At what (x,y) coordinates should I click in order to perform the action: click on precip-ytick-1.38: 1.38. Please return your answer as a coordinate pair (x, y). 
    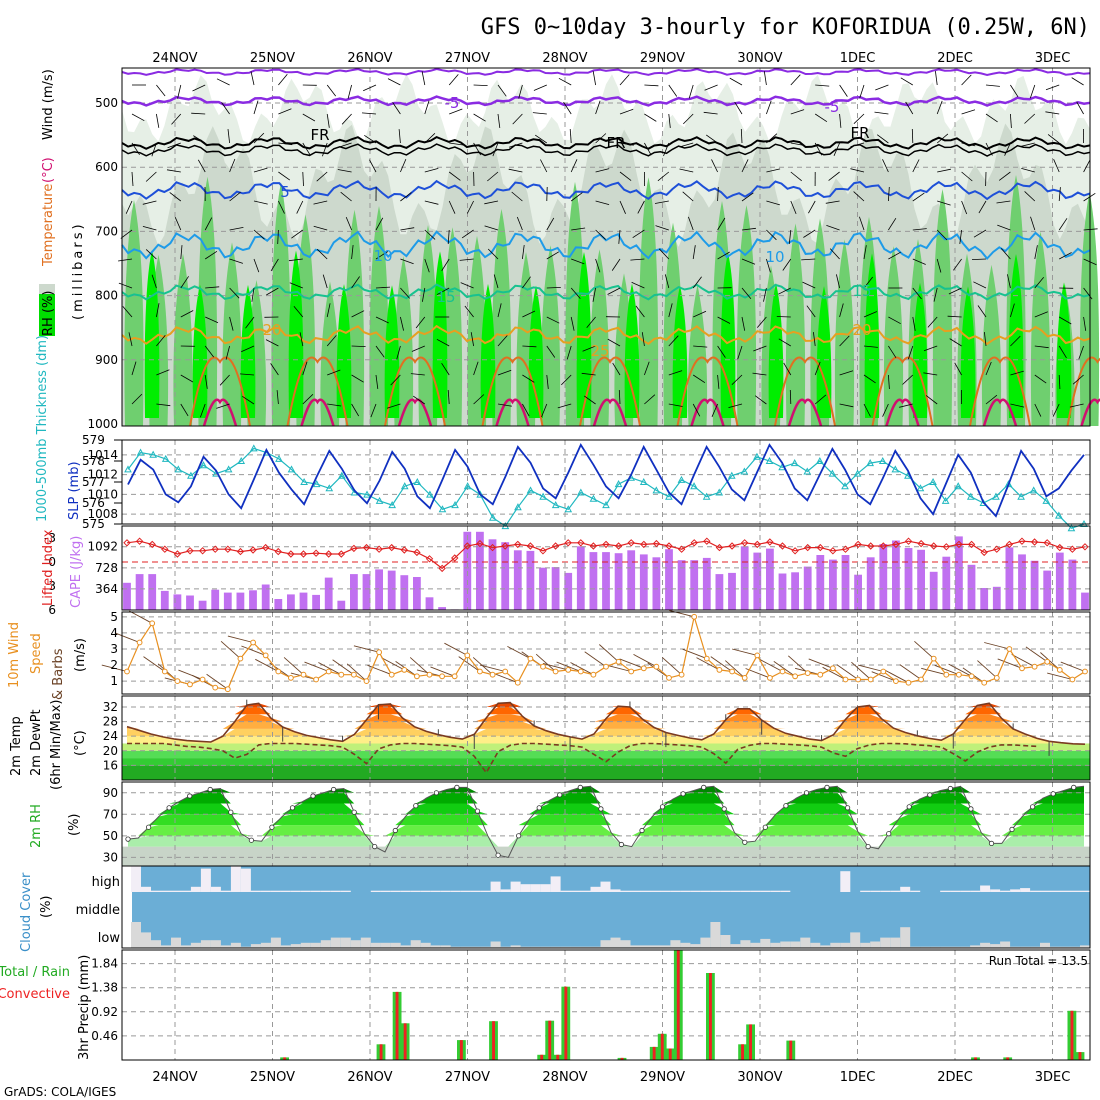
    Looking at the image, I should click on (104, 988).